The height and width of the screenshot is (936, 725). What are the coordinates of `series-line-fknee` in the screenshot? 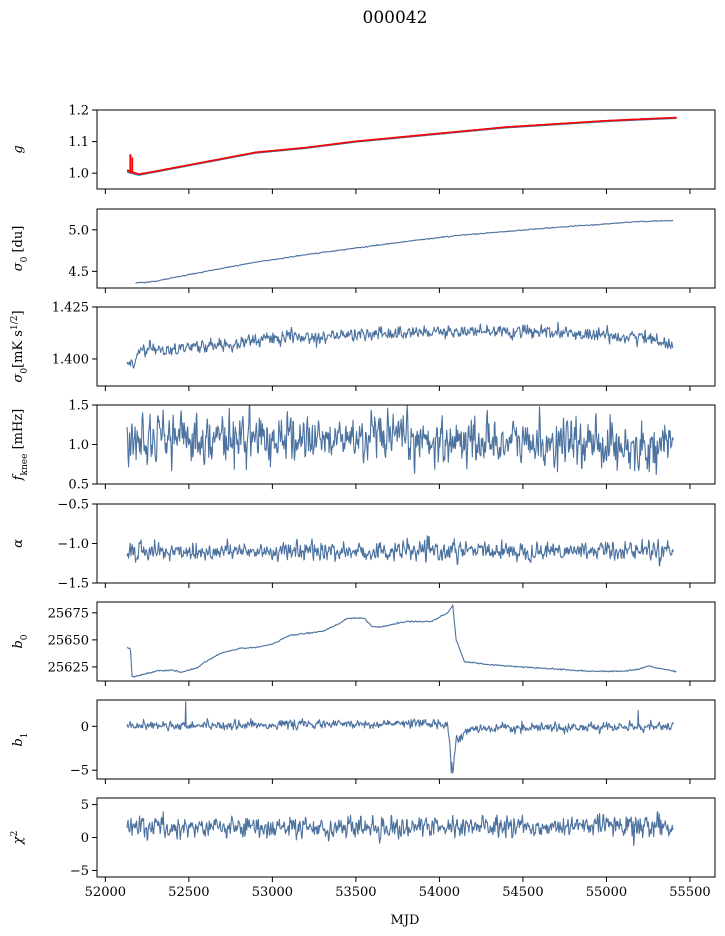 It's located at (400, 440).